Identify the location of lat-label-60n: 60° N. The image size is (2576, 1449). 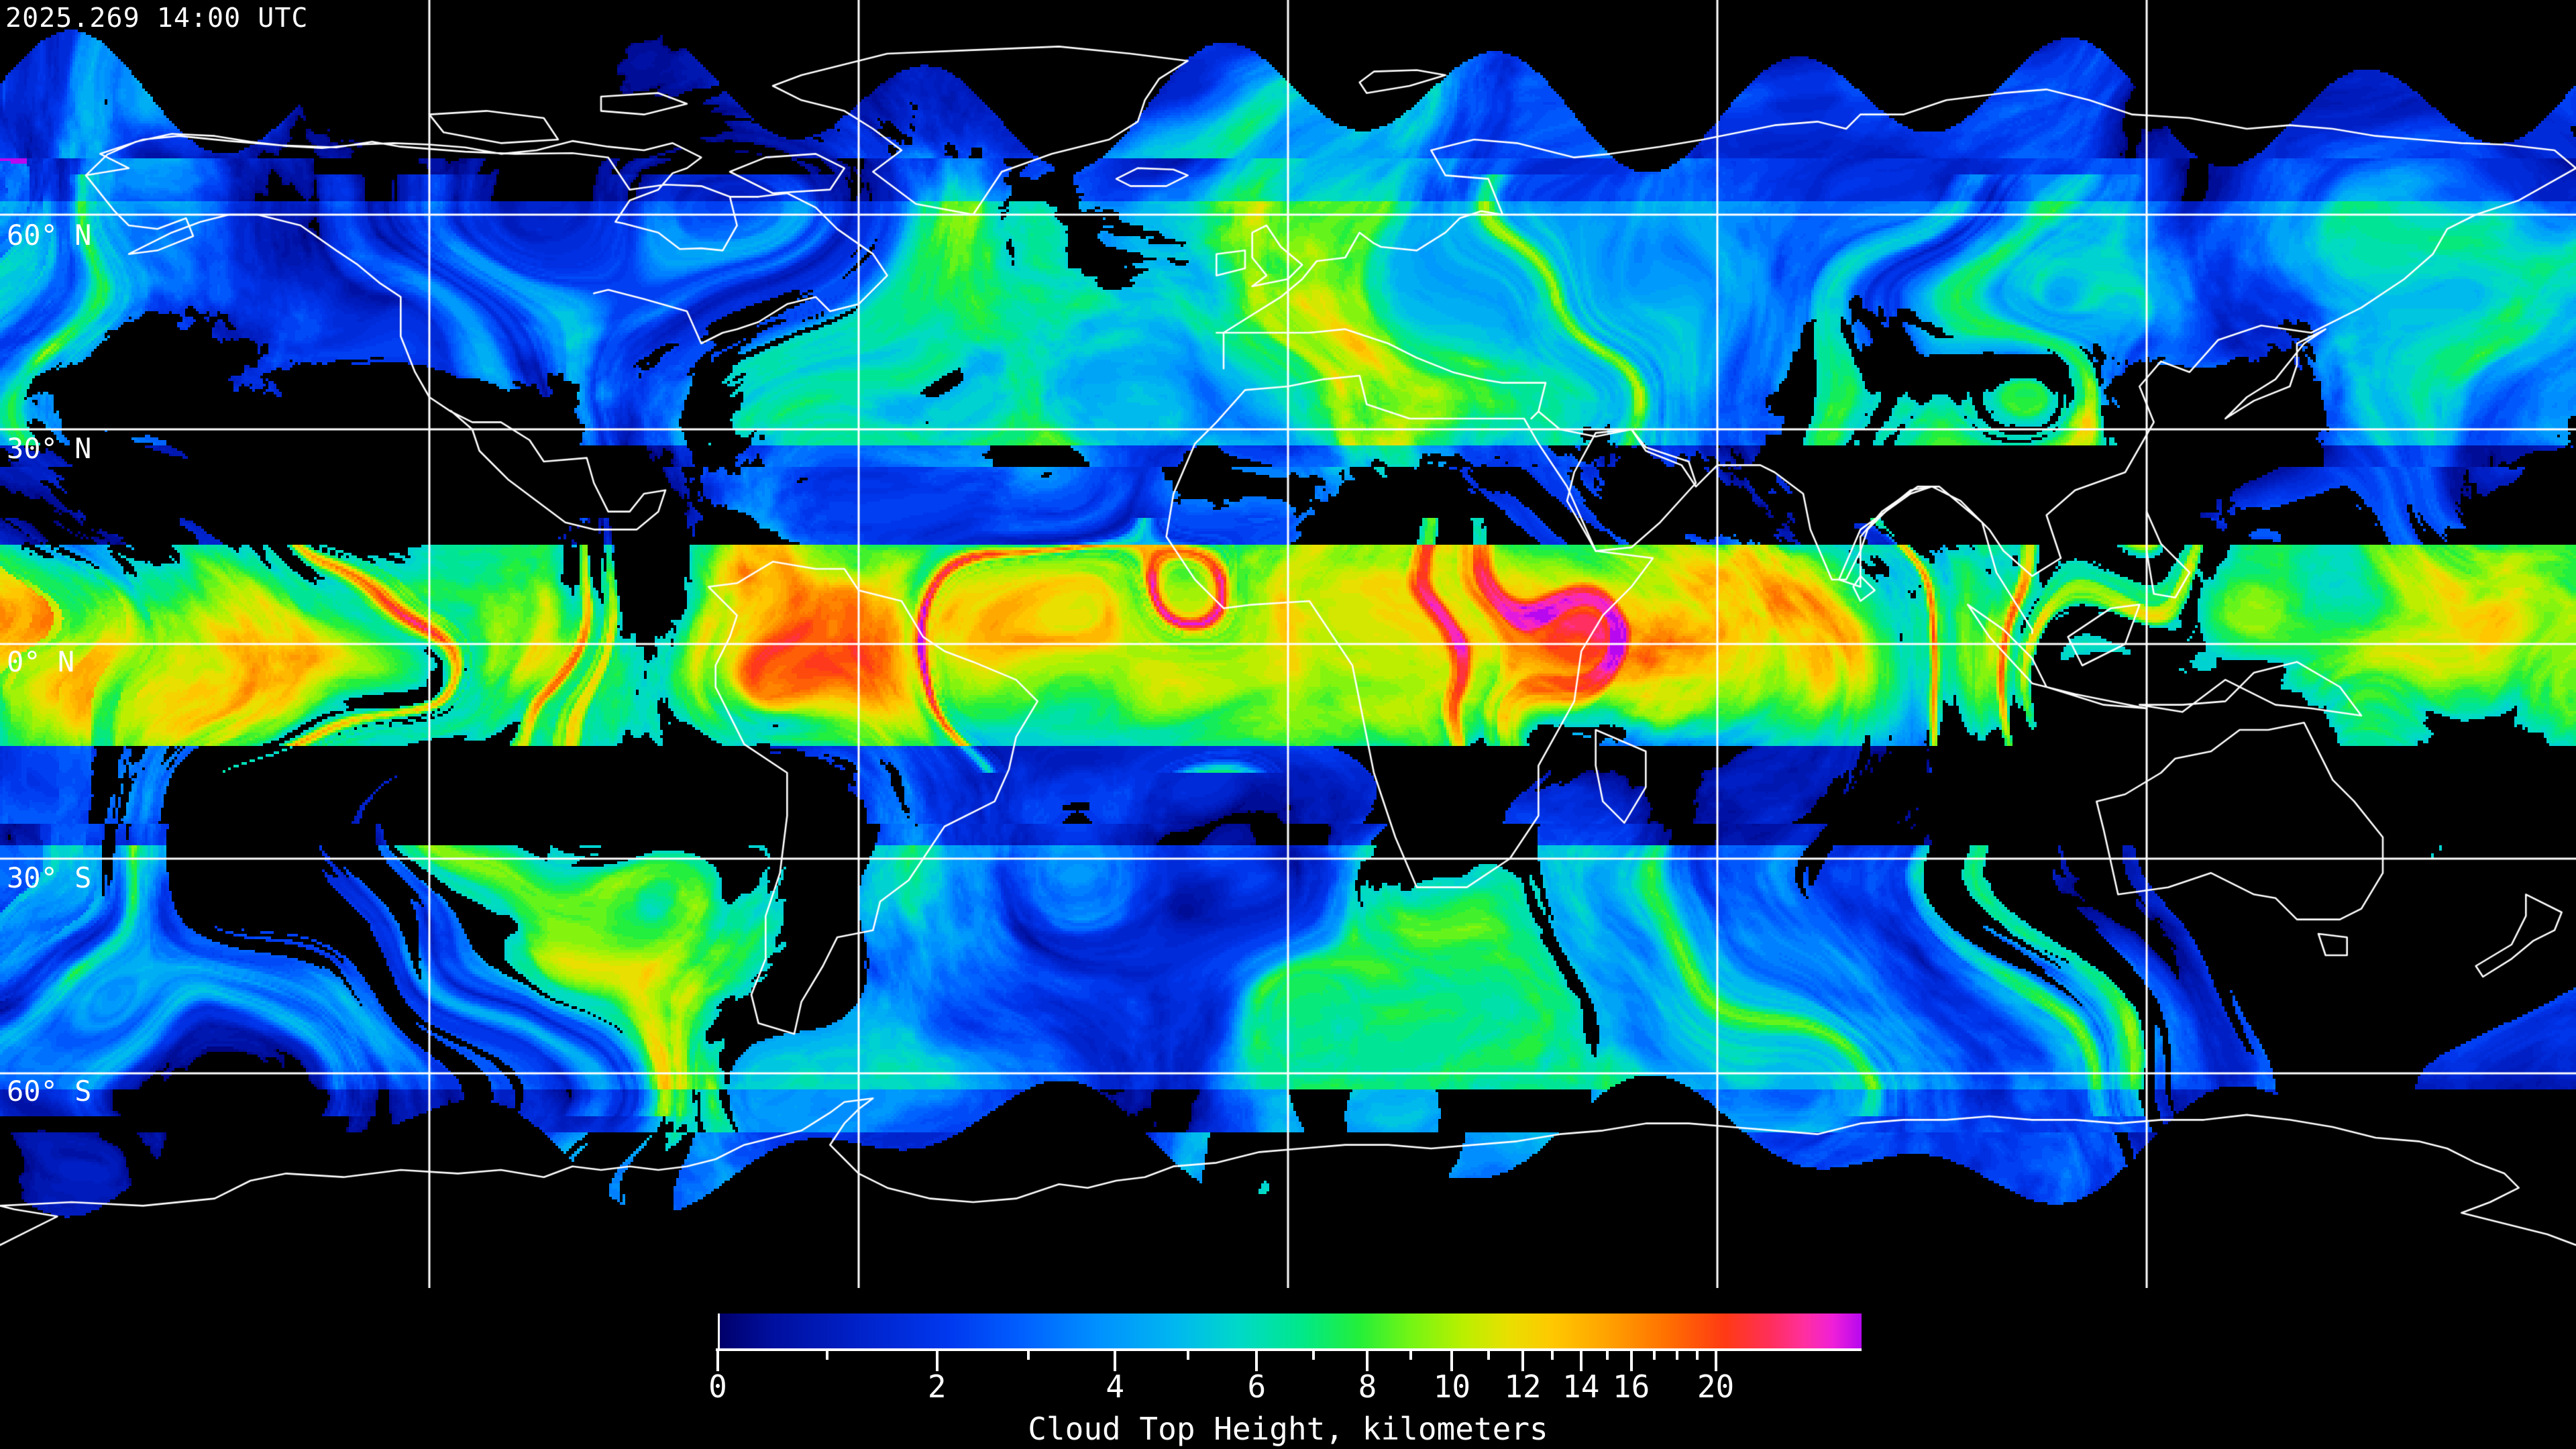
(49, 235).